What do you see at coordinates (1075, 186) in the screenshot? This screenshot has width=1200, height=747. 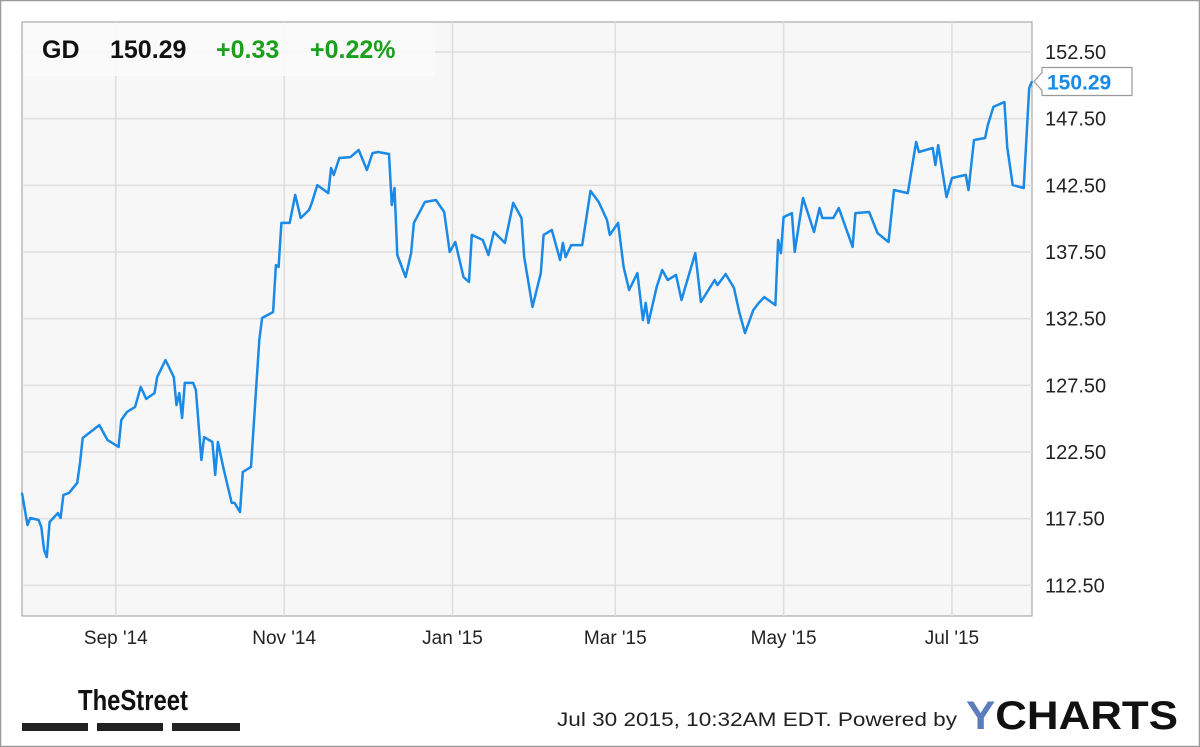 I see `y-tick-label: 142.50` at bounding box center [1075, 186].